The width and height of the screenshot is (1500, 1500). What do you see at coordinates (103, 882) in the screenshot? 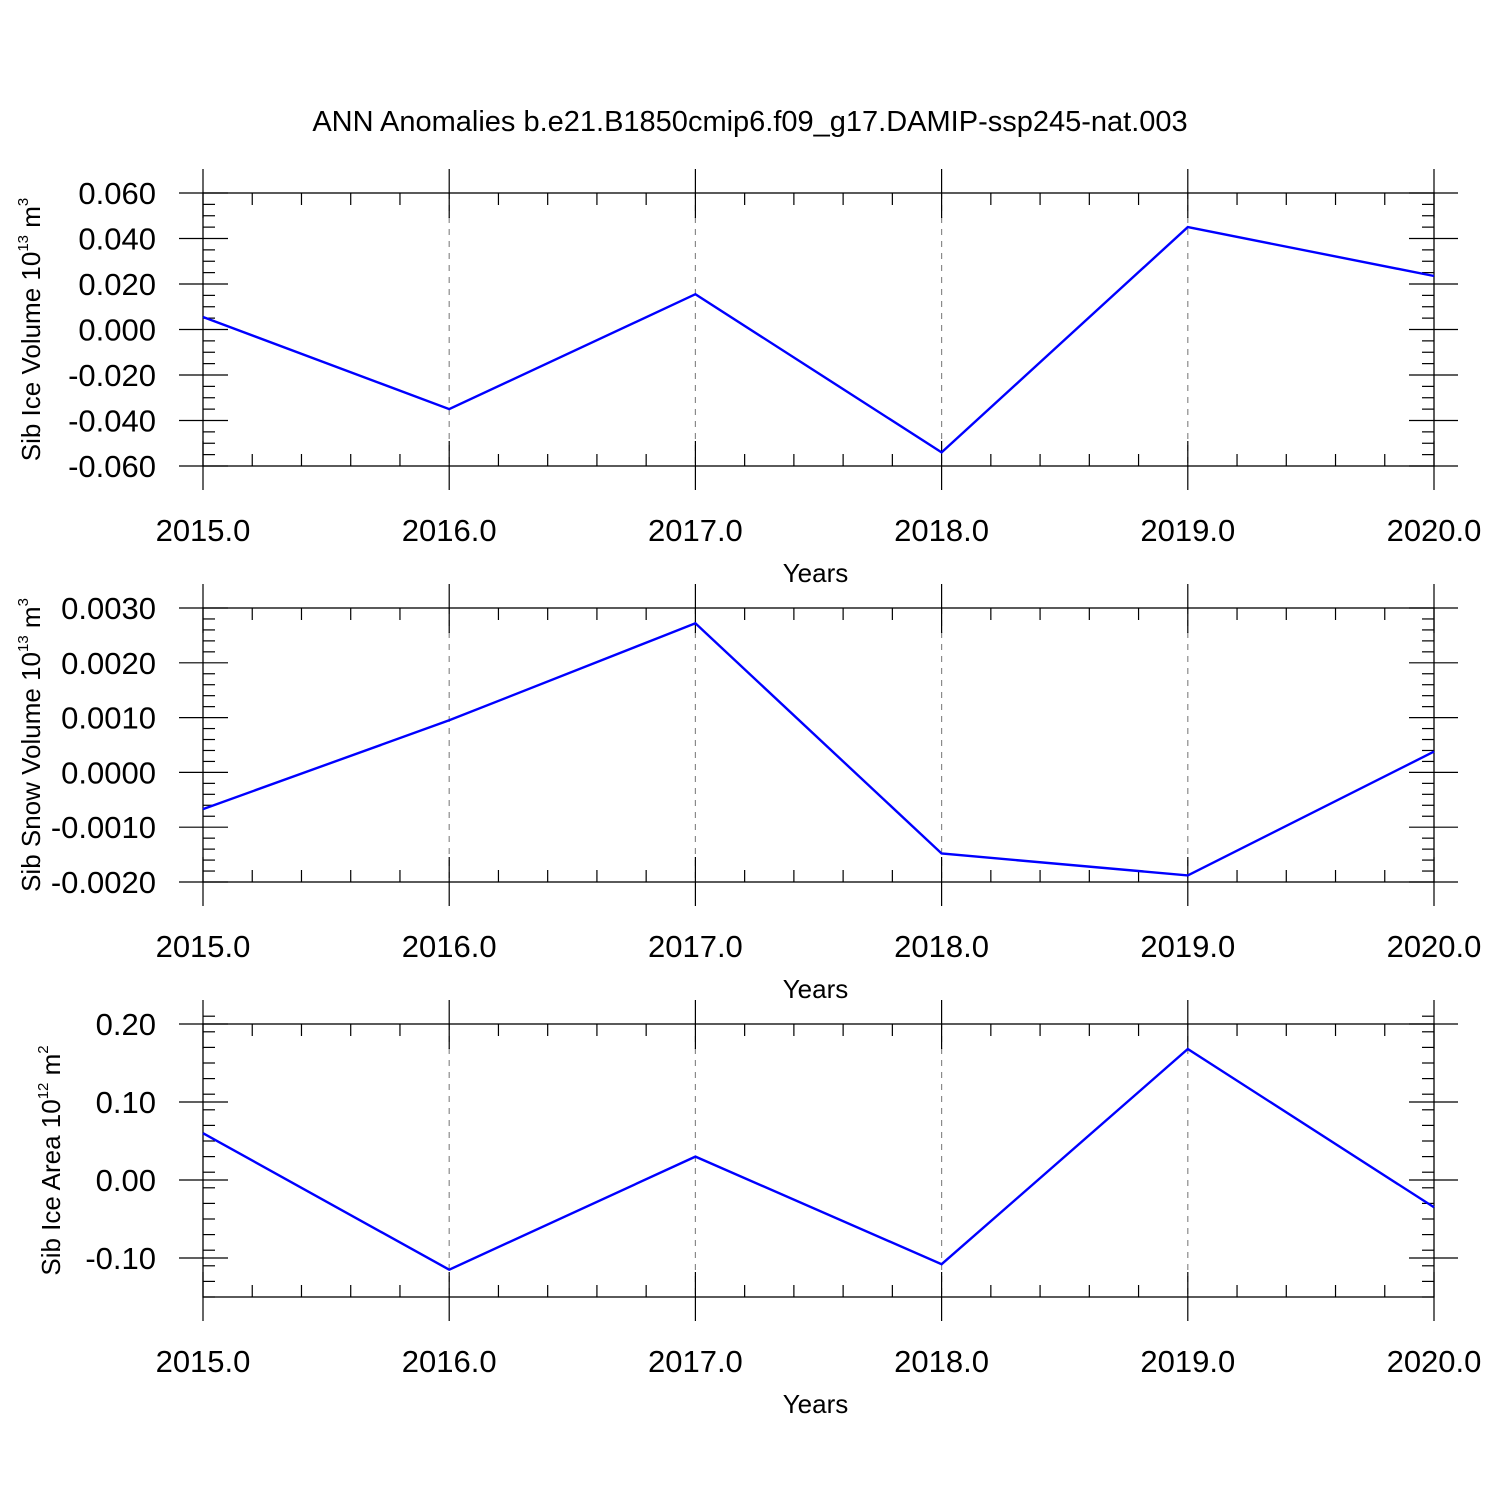
I see `y-tick-label: -0.0020` at bounding box center [103, 882].